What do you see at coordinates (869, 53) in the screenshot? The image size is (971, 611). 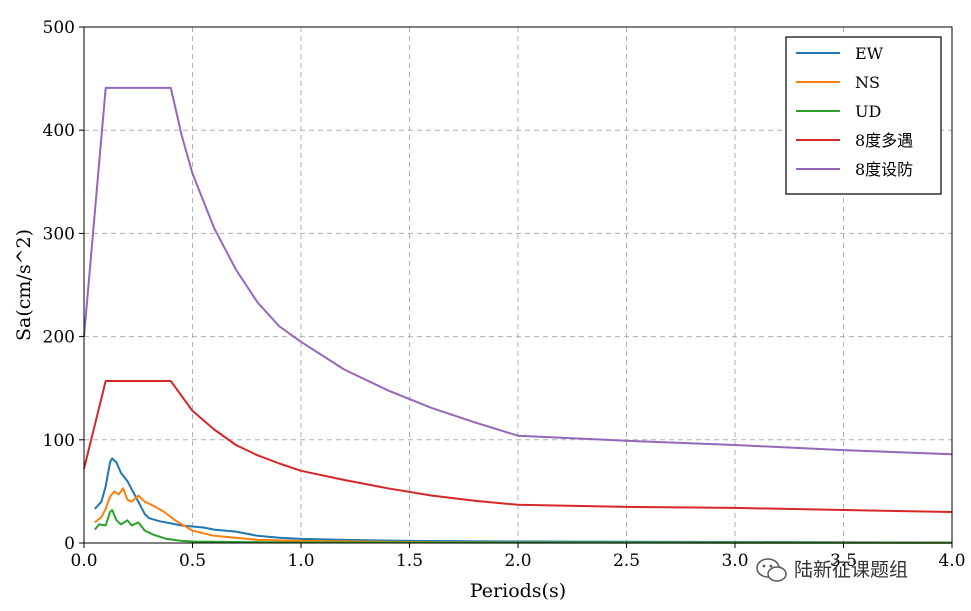 I see `legend-label-1: EW` at bounding box center [869, 53].